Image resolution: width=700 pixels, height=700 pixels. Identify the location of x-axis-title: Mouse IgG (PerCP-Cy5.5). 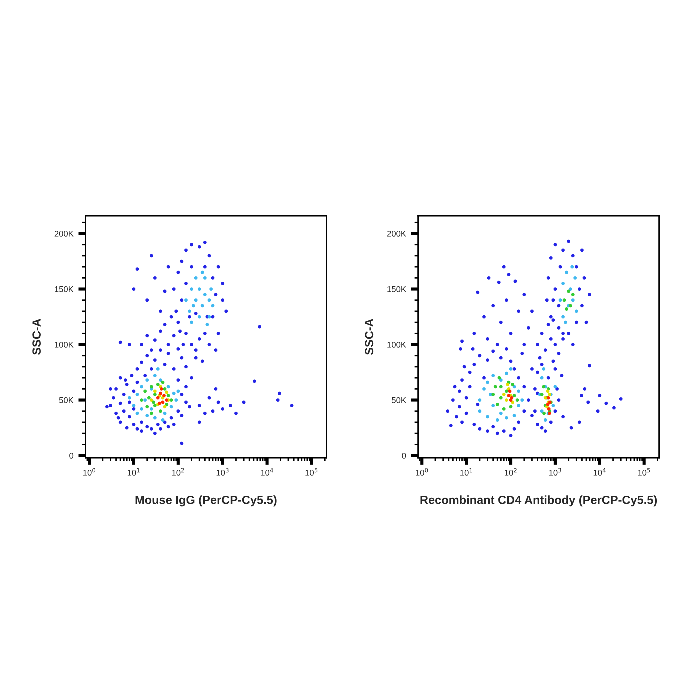
(206, 501).